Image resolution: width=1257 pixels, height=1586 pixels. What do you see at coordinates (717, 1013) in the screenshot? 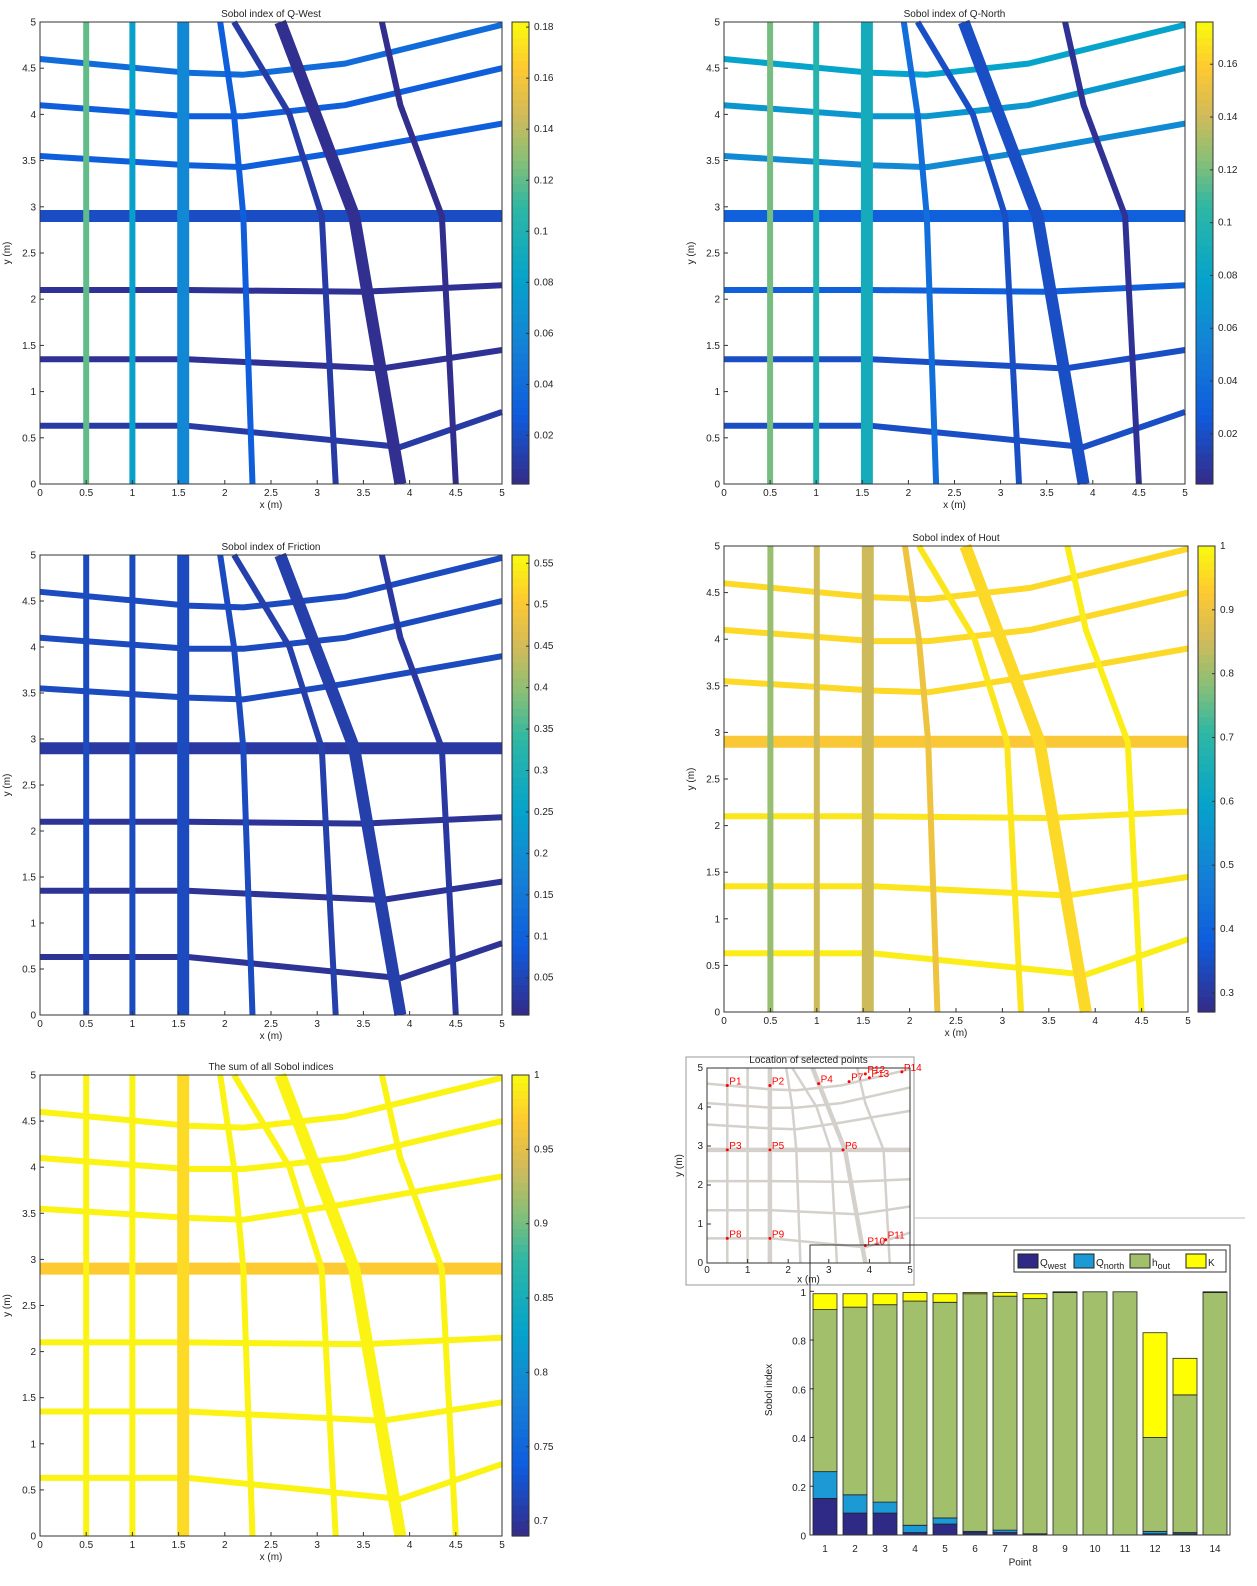
I see `y-tick-label: 0` at bounding box center [717, 1013].